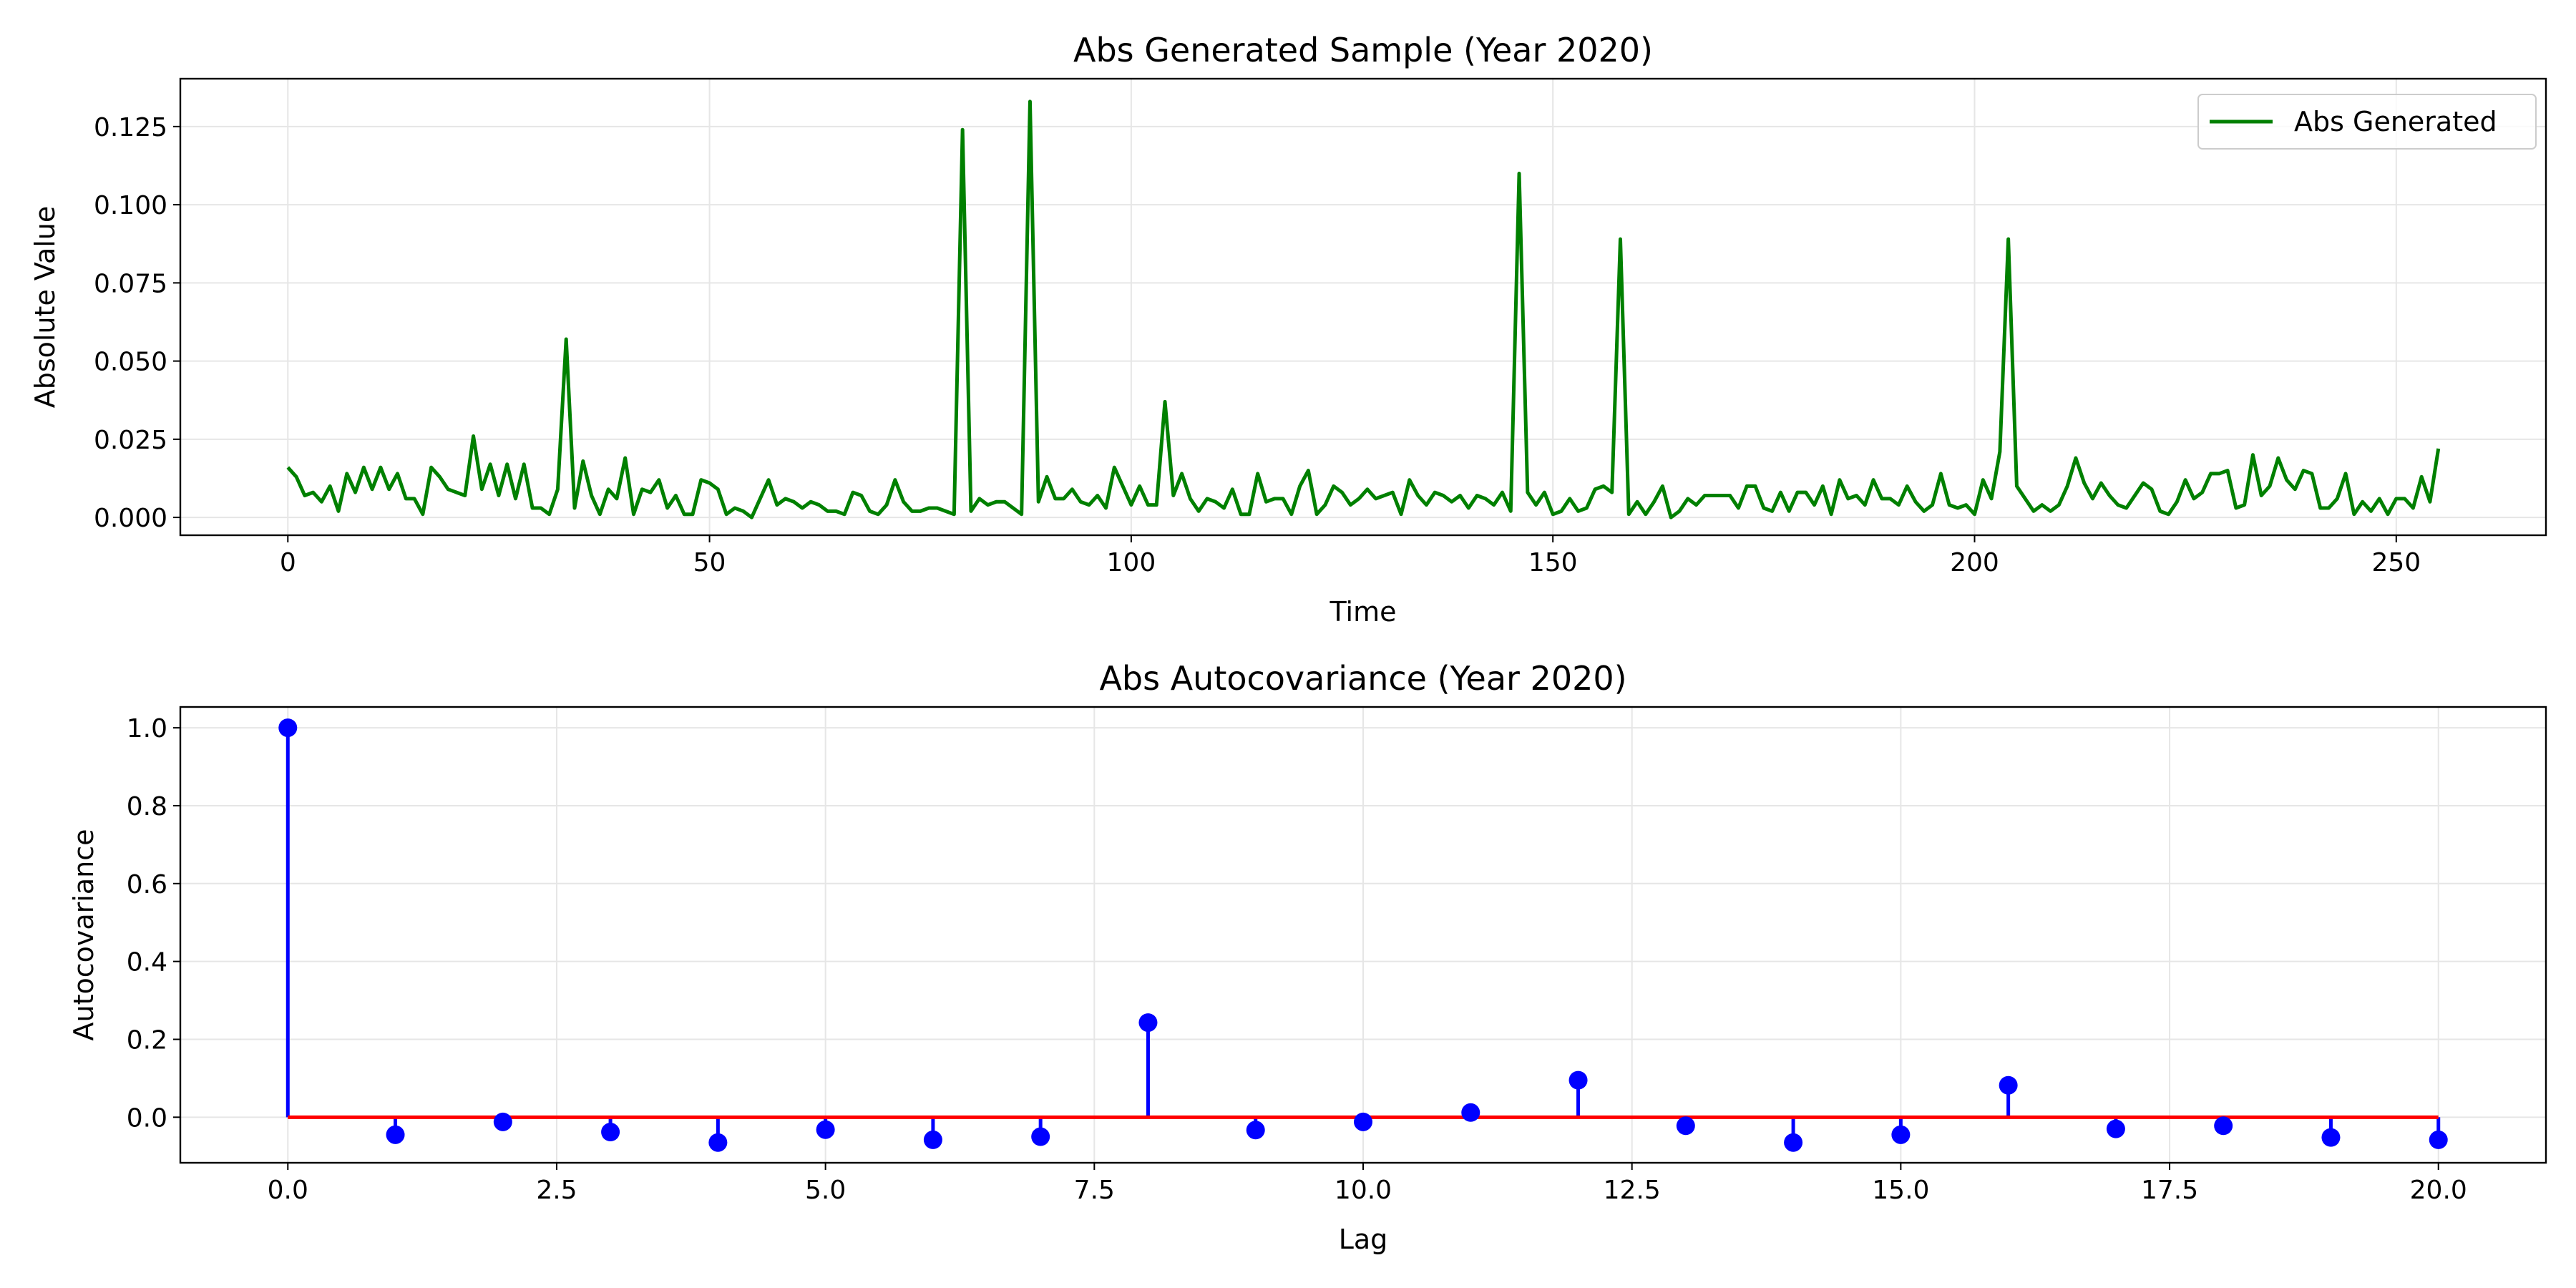 This screenshot has height=1288, width=2576. What do you see at coordinates (1131, 562) in the screenshot?
I see `x-tick-label: 100` at bounding box center [1131, 562].